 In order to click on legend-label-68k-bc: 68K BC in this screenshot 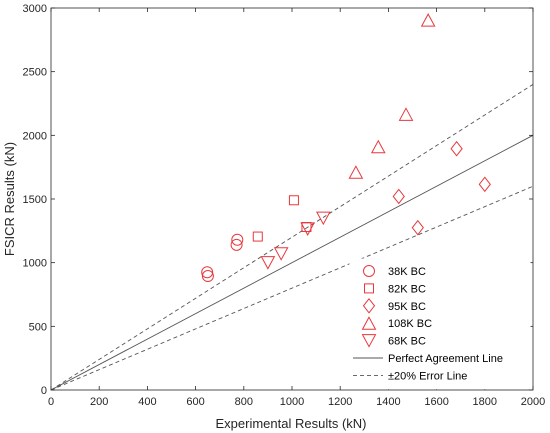, I will do `click(407, 342)`.